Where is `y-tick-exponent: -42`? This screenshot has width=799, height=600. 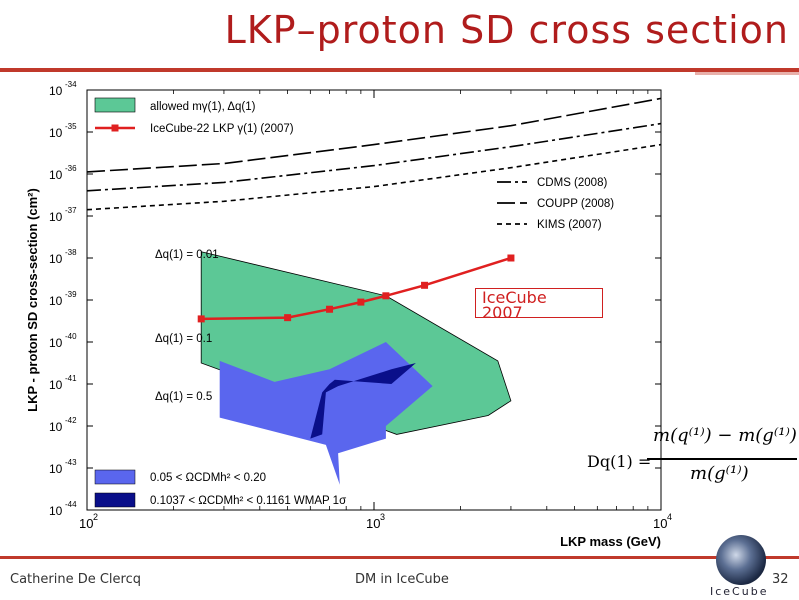 y-tick-exponent: -42 is located at coordinates (71, 420).